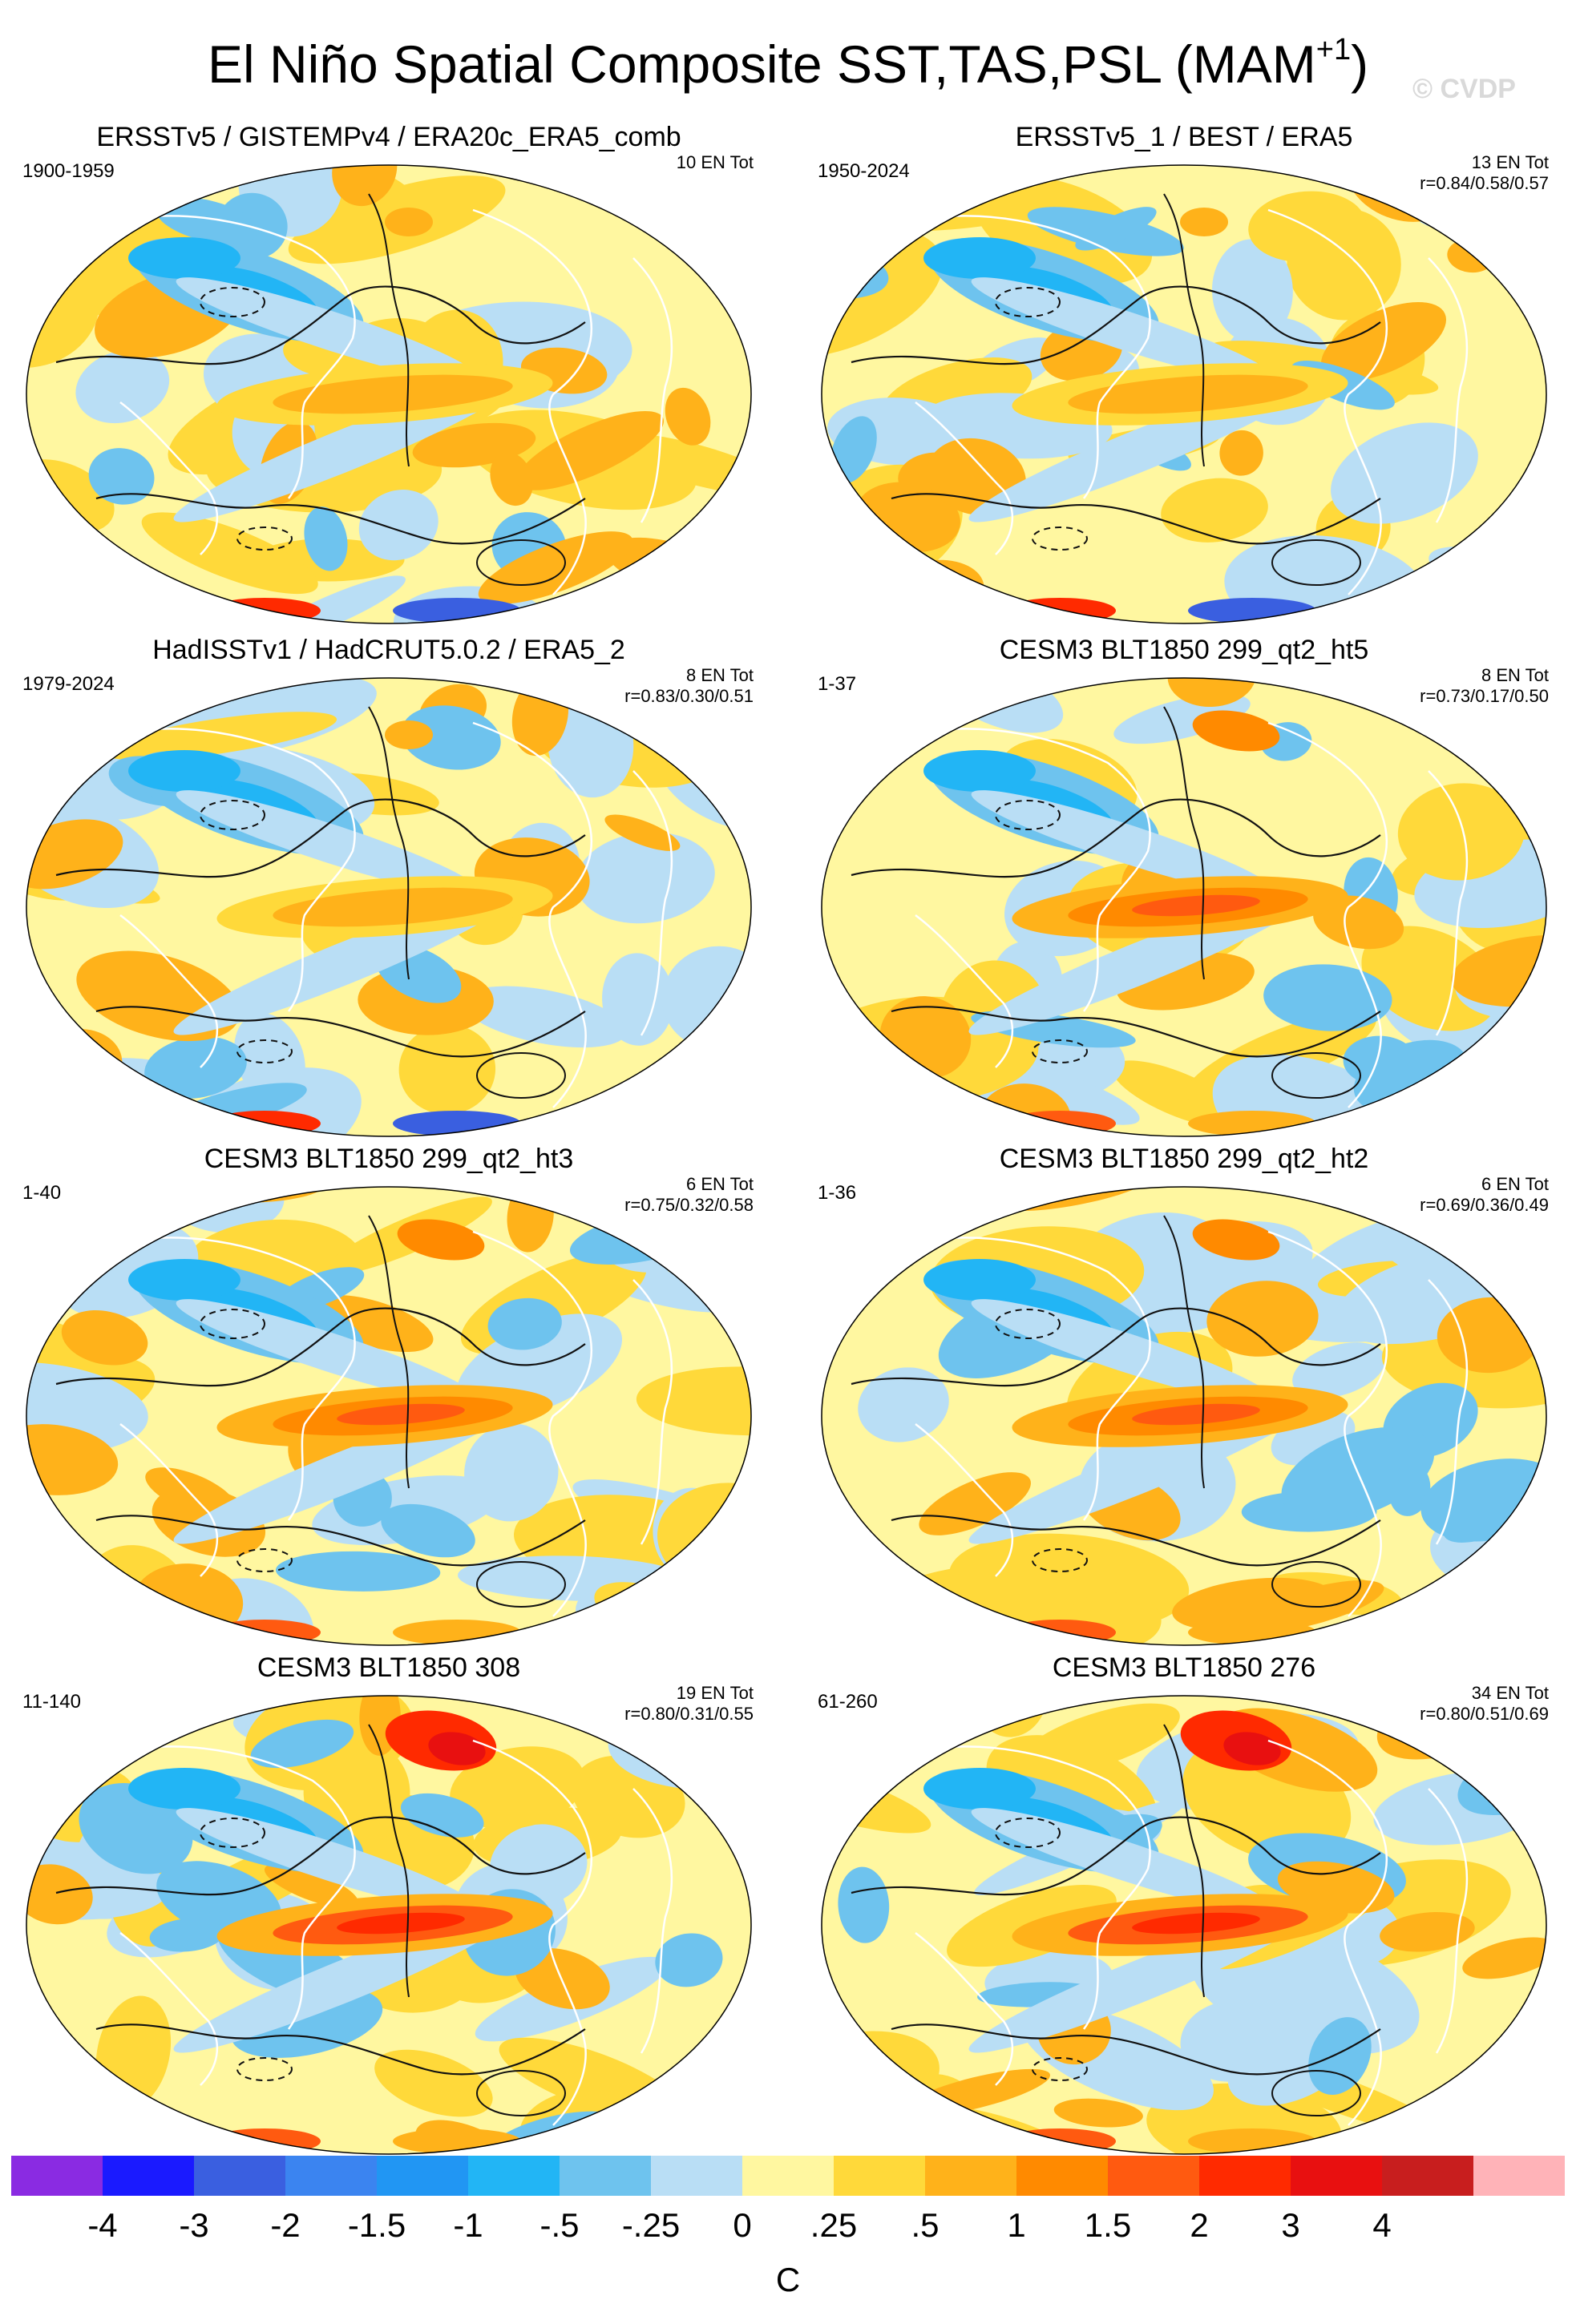 This screenshot has width=1576, height=2324. Describe the element at coordinates (837, 1193) in the screenshot. I see `panel-period: 1-36` at that location.